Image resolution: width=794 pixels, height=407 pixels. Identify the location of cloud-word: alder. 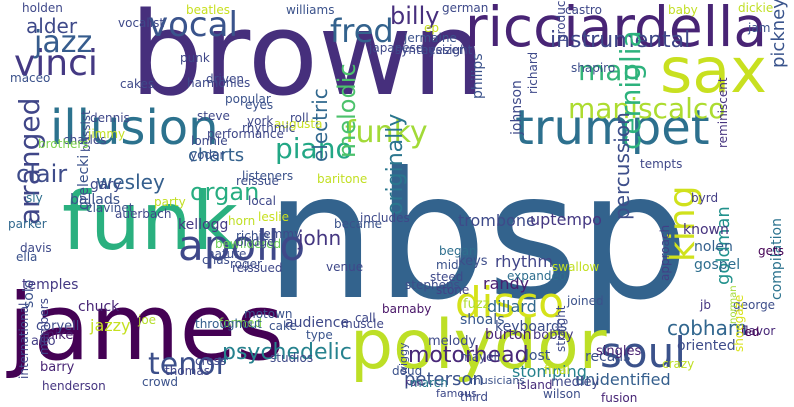
(52, 26).